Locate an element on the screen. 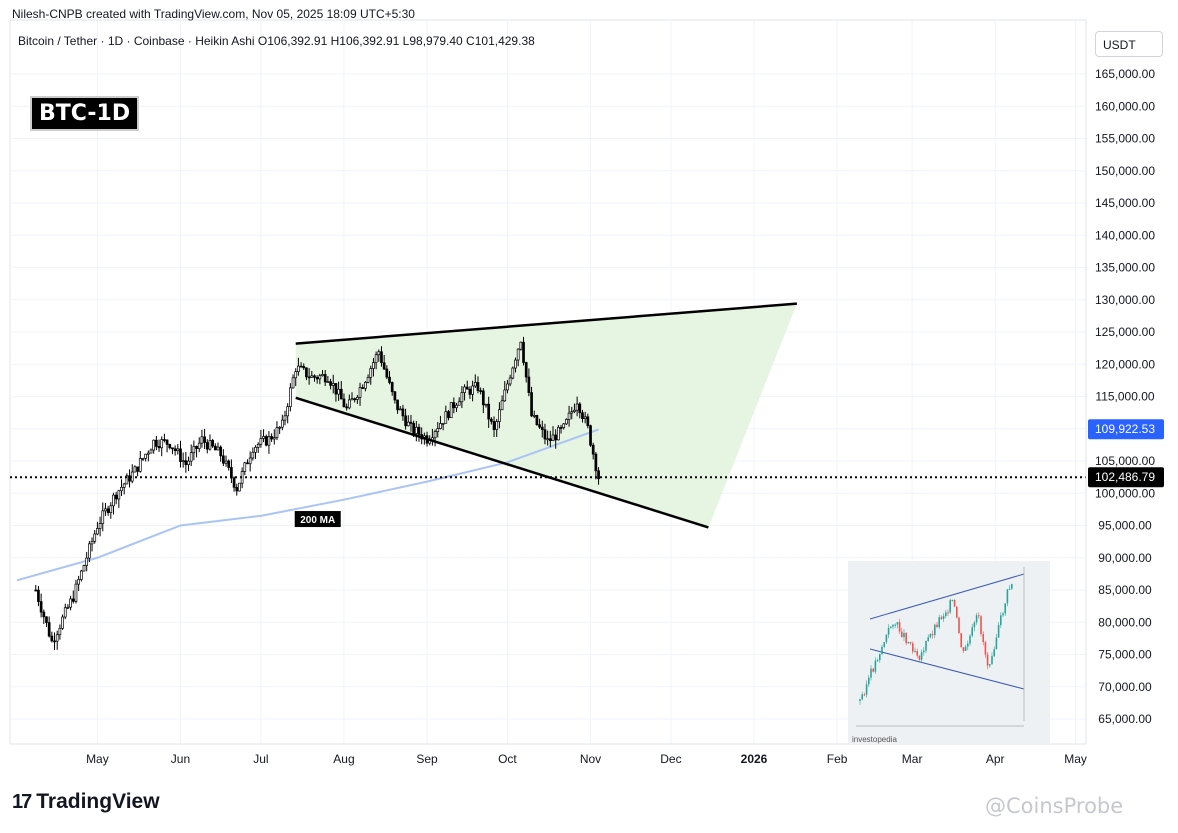  time-axis-tick: Jul is located at coordinates (260, 759).